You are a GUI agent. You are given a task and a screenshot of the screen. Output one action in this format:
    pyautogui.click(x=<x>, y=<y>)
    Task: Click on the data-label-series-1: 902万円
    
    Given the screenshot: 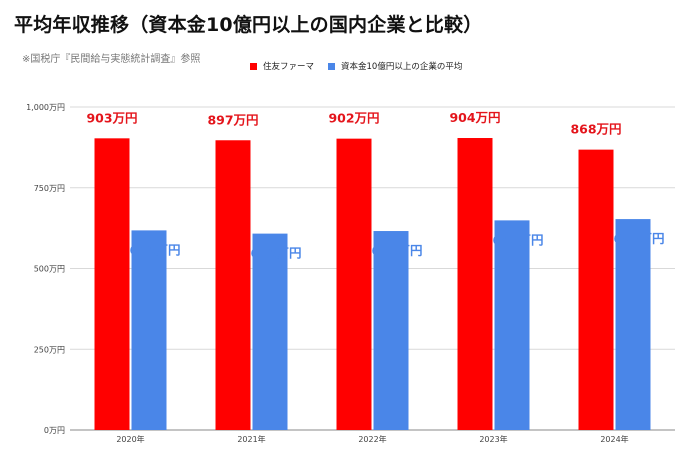 What is the action you would take?
    pyautogui.click(x=353, y=118)
    